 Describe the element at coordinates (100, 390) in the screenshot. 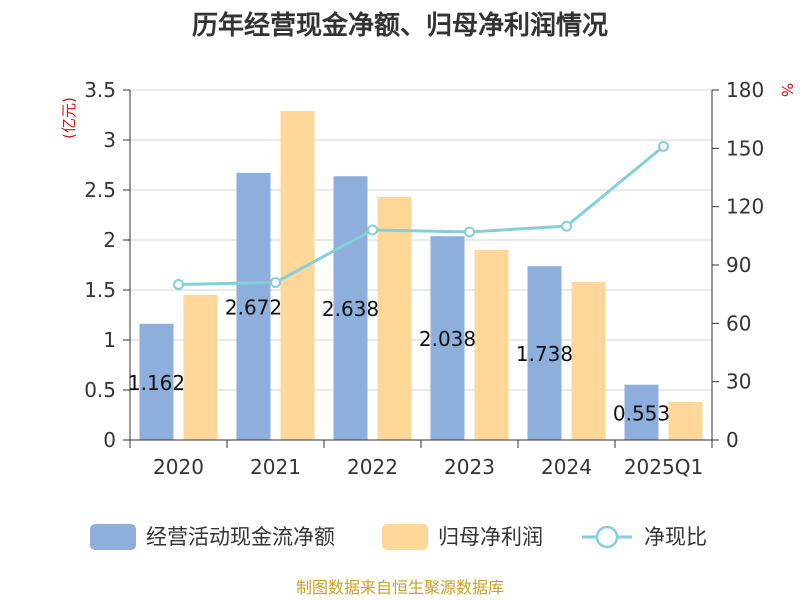

I see `left-axis-tick-label: 0.5` at that location.